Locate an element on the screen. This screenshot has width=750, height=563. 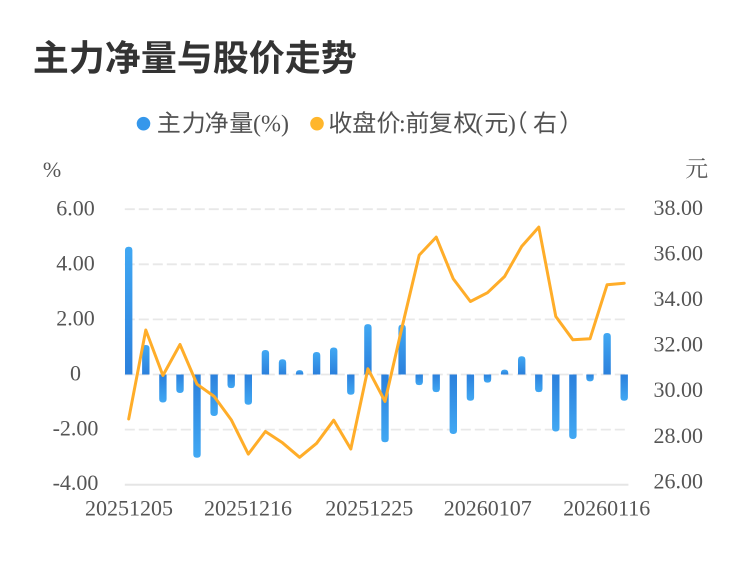
svg-text: 32.00 is located at coordinates (679, 344).